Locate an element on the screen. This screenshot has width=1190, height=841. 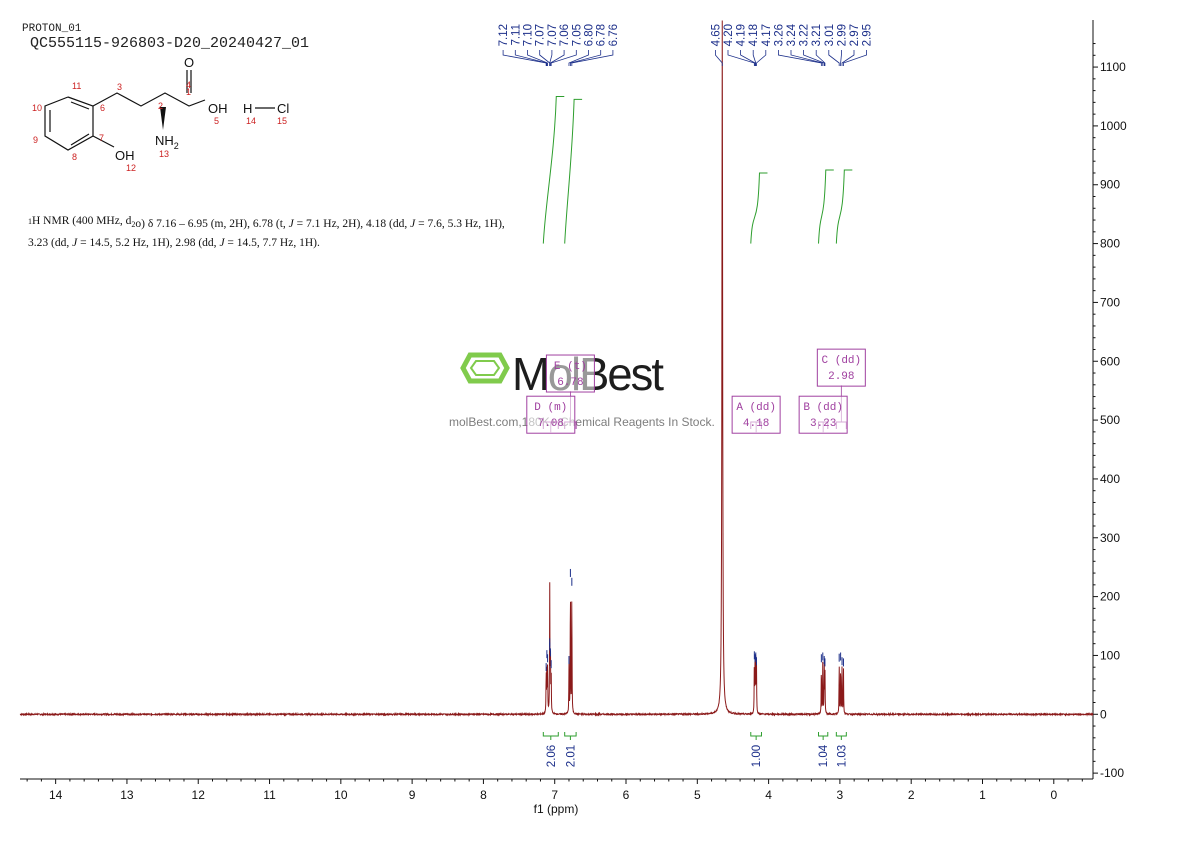
integral-value: 2.01 is located at coordinates (571, 756).